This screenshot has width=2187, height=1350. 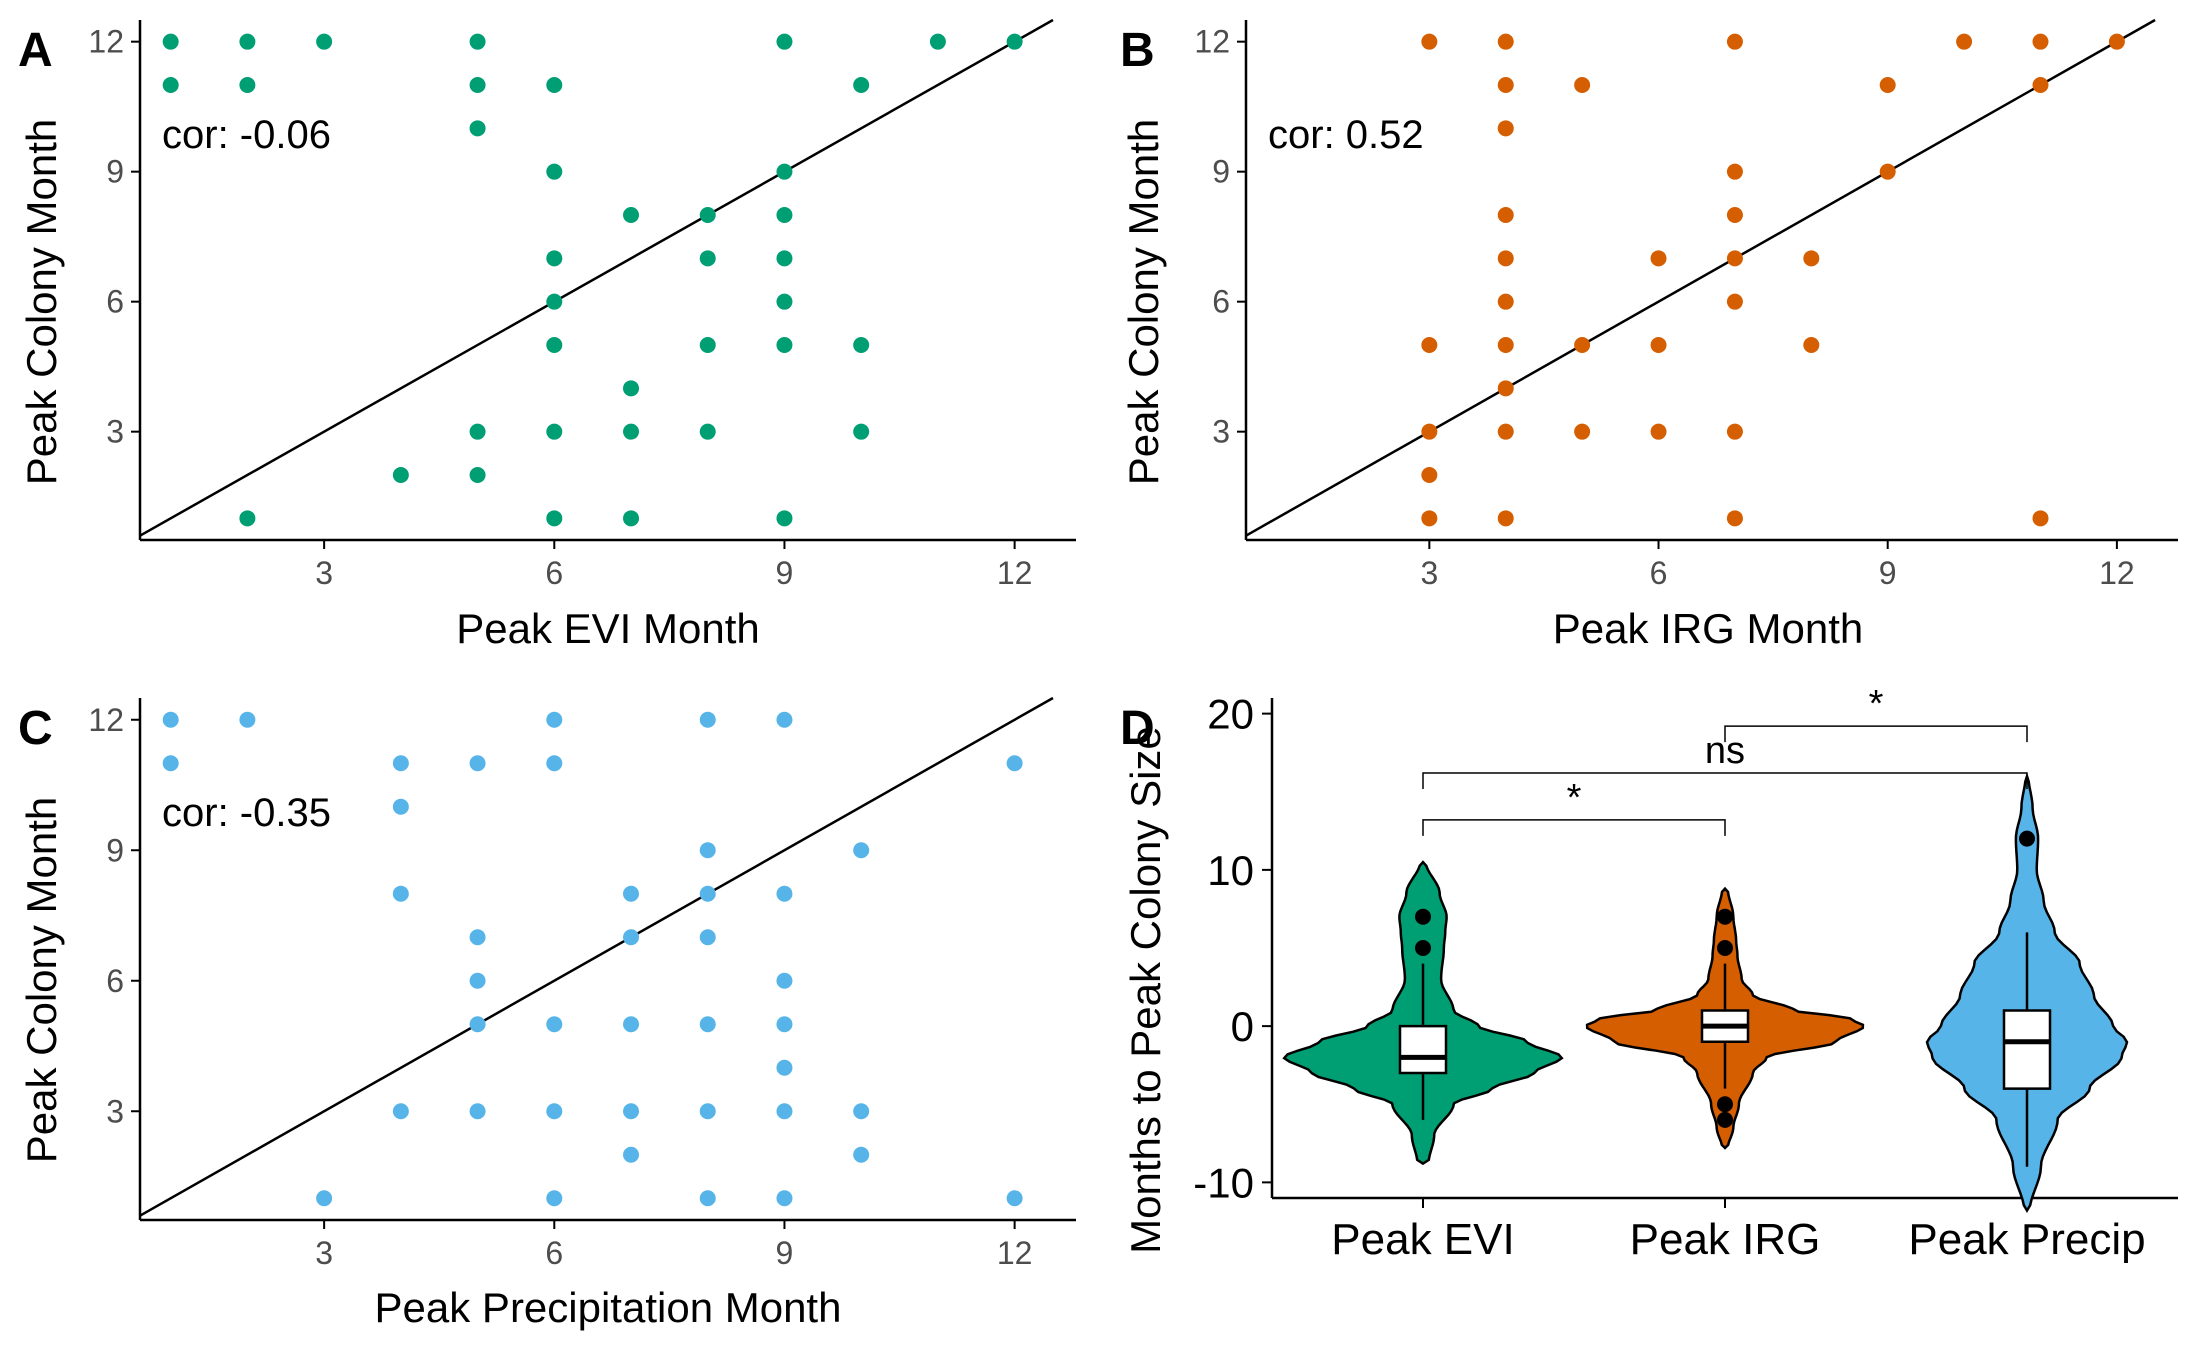 What do you see at coordinates (1230, 870) in the screenshot?
I see `y-tick-label: 10` at bounding box center [1230, 870].